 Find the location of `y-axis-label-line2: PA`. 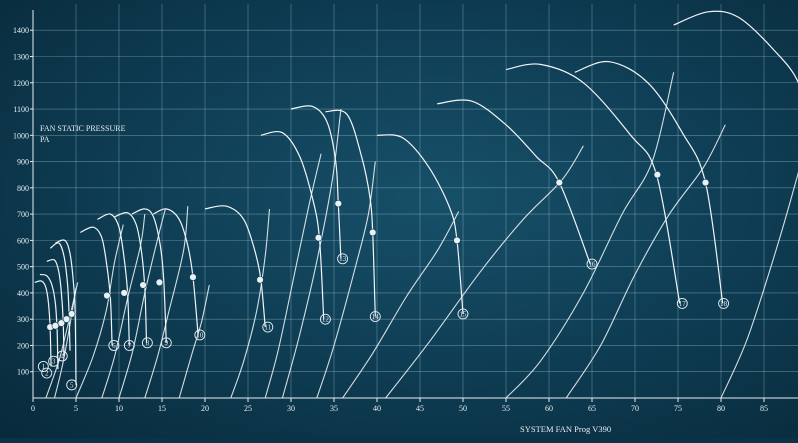

y-axis-label-line2: PA is located at coordinates (45, 139).